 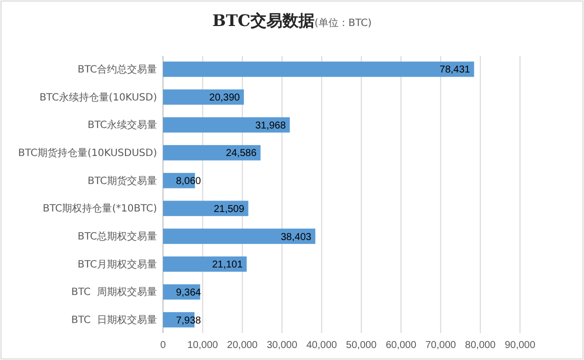 I want to click on y-tick-label: BTC期货持仓量(10KUSDUSD), so click(x=88, y=152).